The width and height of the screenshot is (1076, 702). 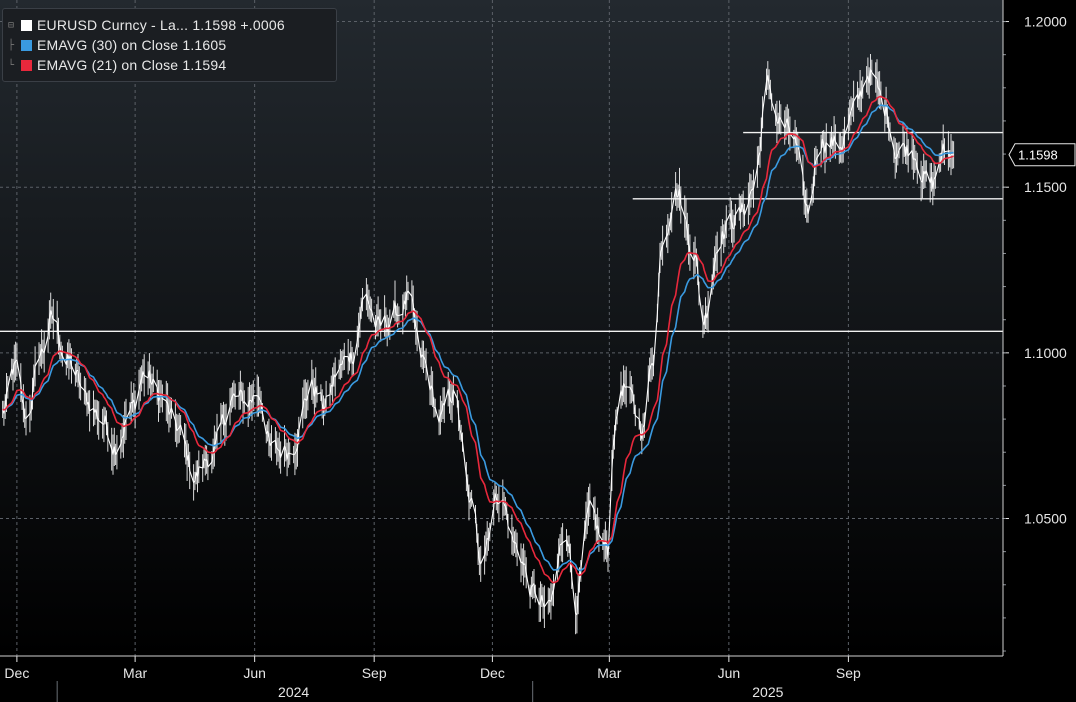 What do you see at coordinates (132, 45) in the screenshot?
I see `legend-label-ema30: EMAVG (30) on Close 1.1605` at bounding box center [132, 45].